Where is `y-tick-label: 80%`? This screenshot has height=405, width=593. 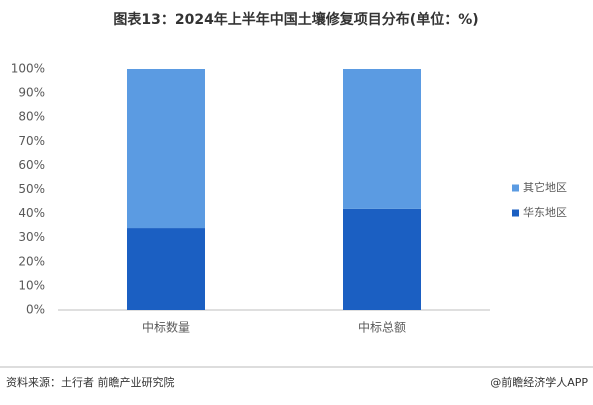 y-tick-label: 80% is located at coordinates (31, 117).